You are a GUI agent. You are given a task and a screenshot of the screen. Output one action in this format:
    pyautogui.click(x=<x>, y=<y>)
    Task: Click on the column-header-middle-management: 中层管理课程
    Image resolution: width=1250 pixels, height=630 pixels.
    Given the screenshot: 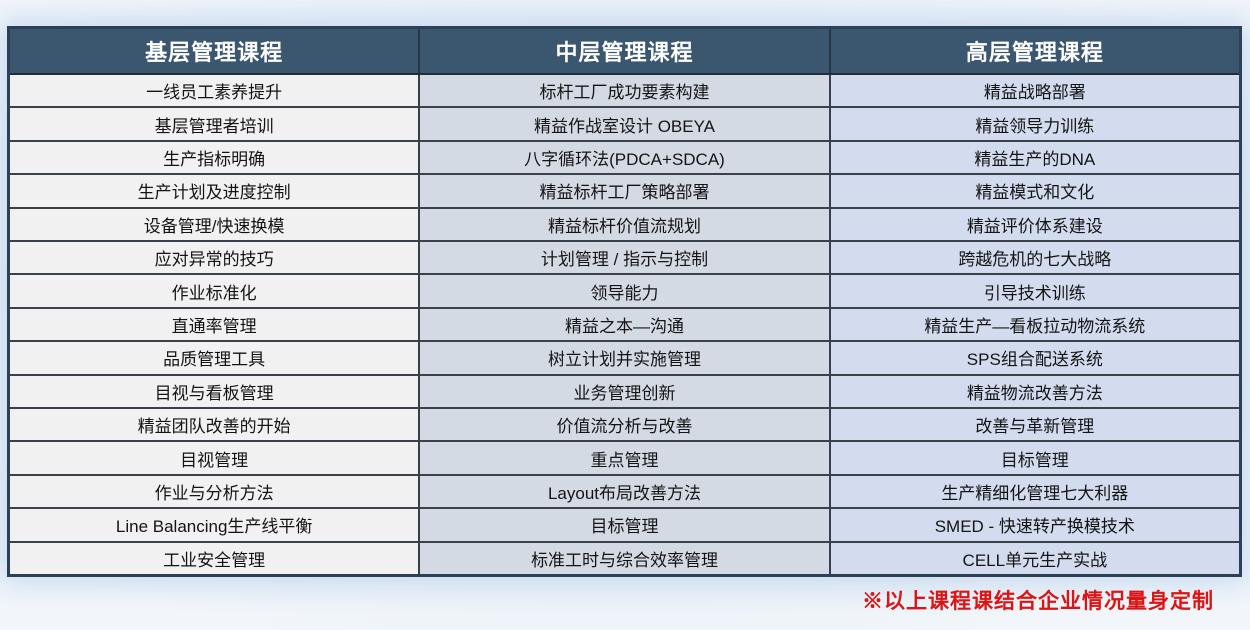 What is the action you would take?
    pyautogui.click(x=625, y=51)
    